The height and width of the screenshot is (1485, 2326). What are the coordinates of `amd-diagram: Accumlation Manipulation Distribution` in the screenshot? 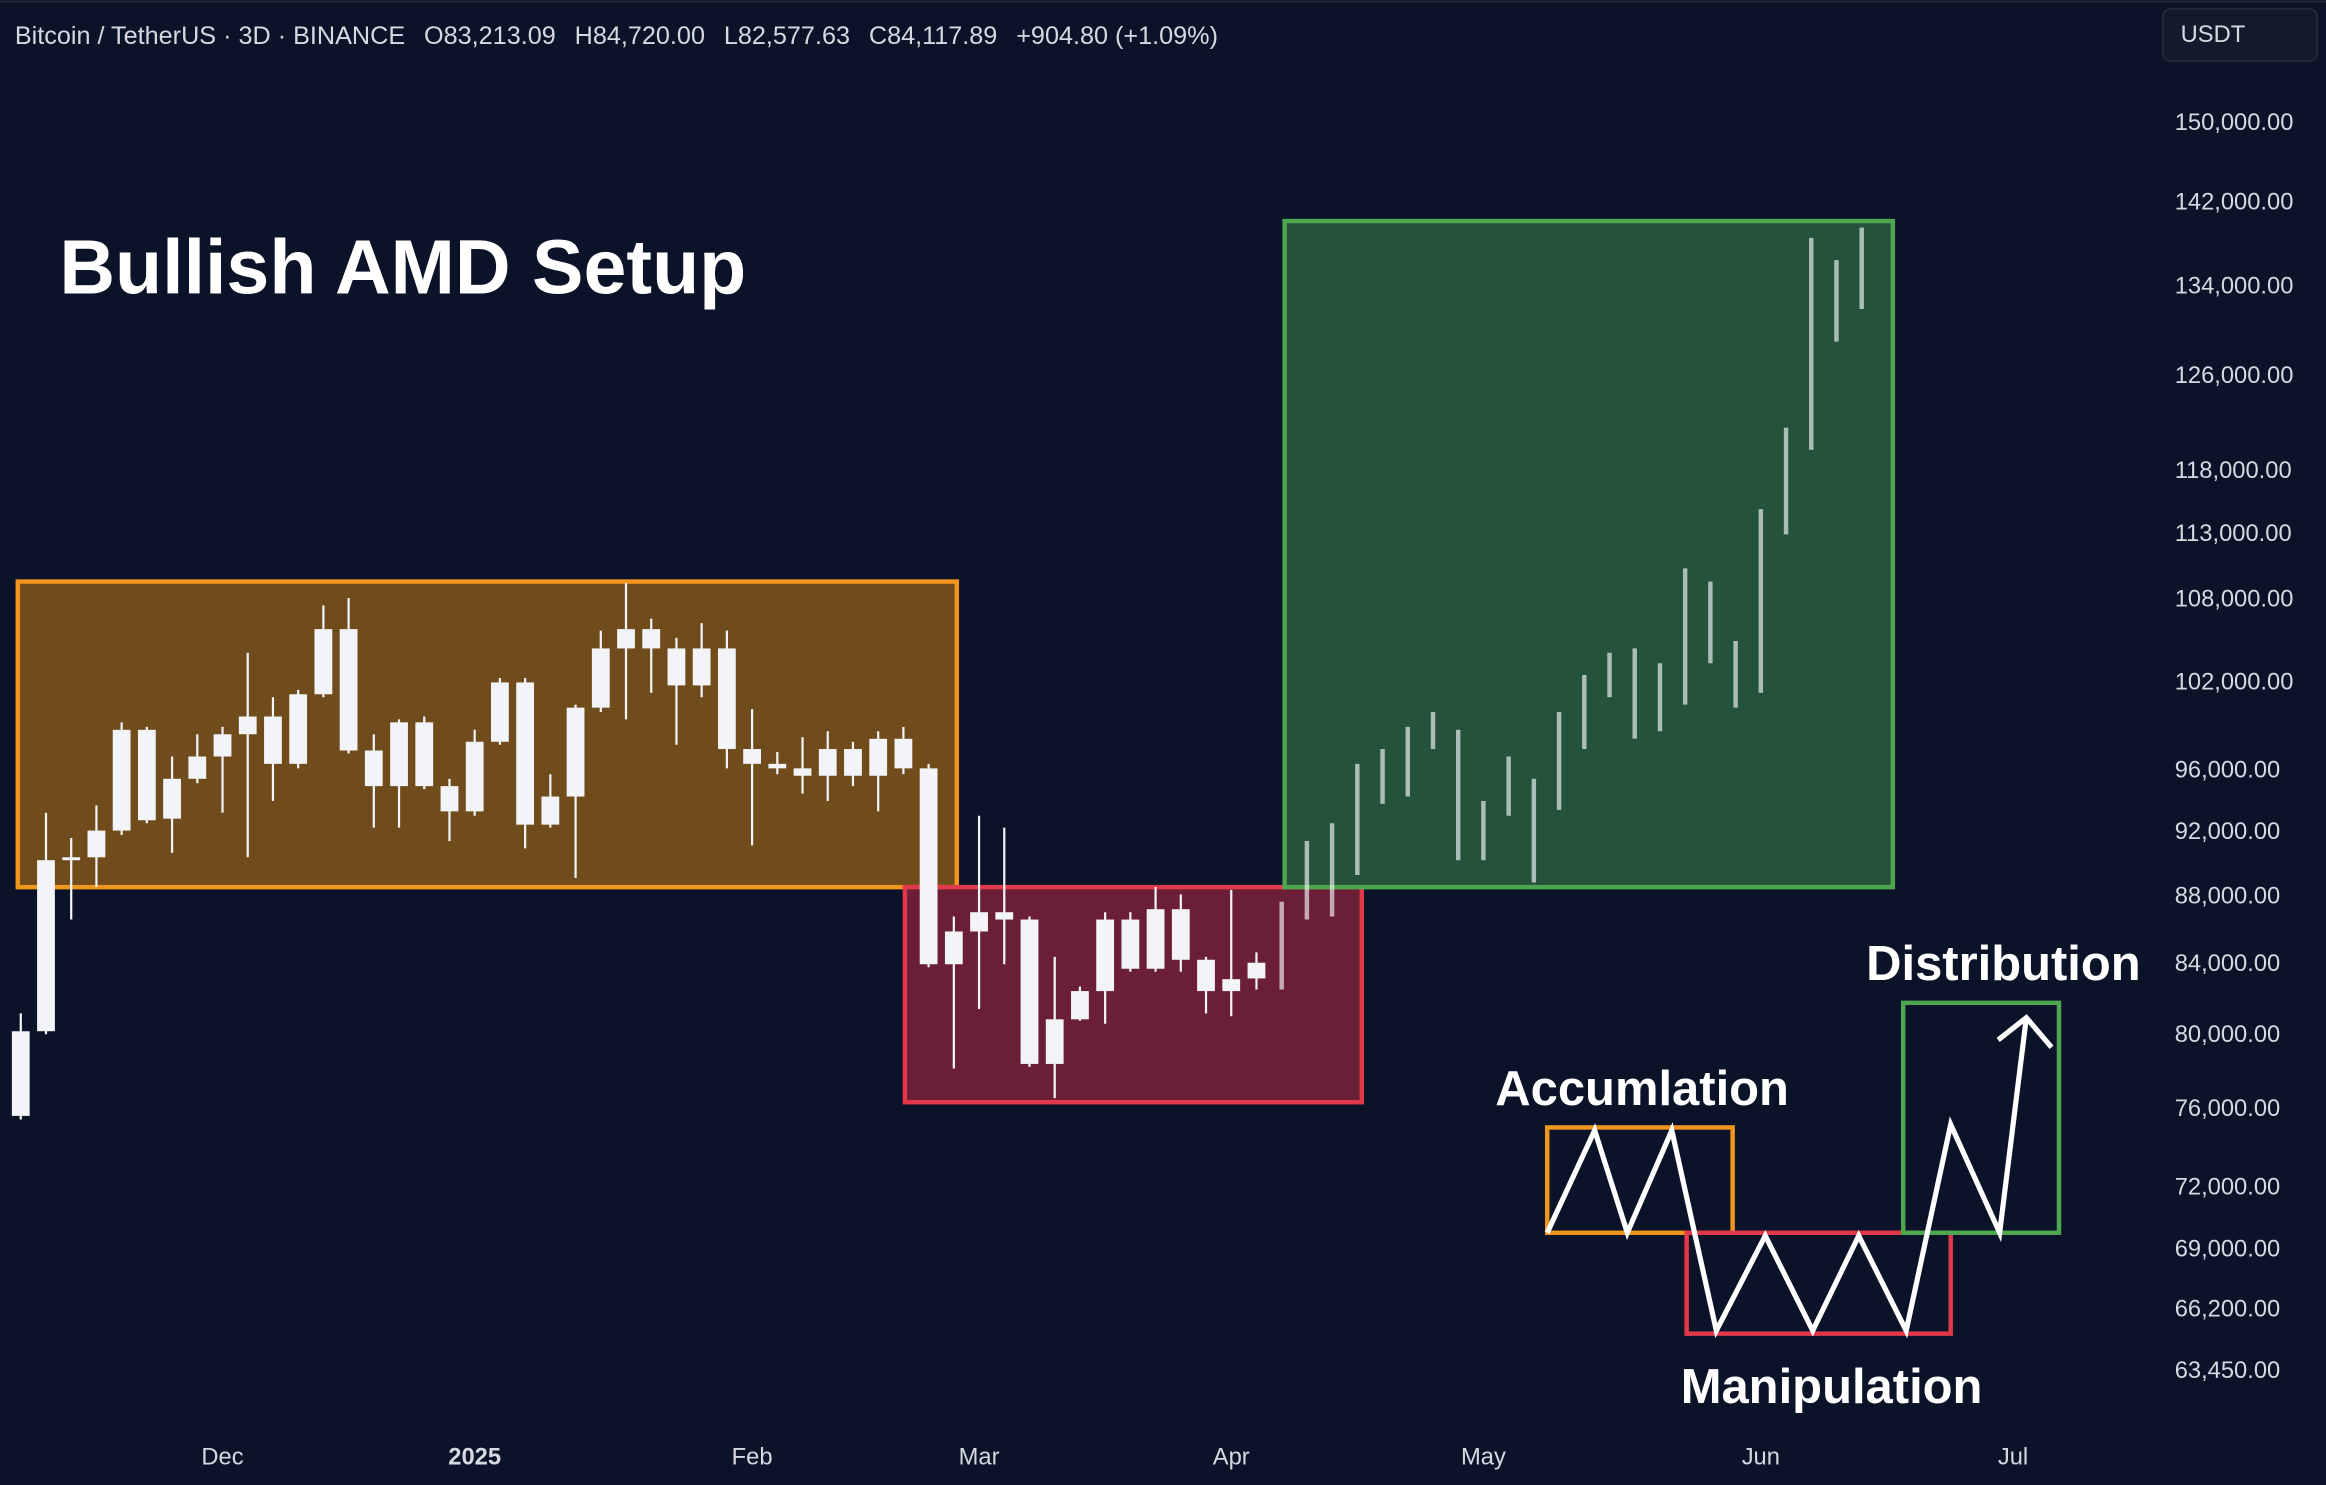 It's located at (1817, 1175).